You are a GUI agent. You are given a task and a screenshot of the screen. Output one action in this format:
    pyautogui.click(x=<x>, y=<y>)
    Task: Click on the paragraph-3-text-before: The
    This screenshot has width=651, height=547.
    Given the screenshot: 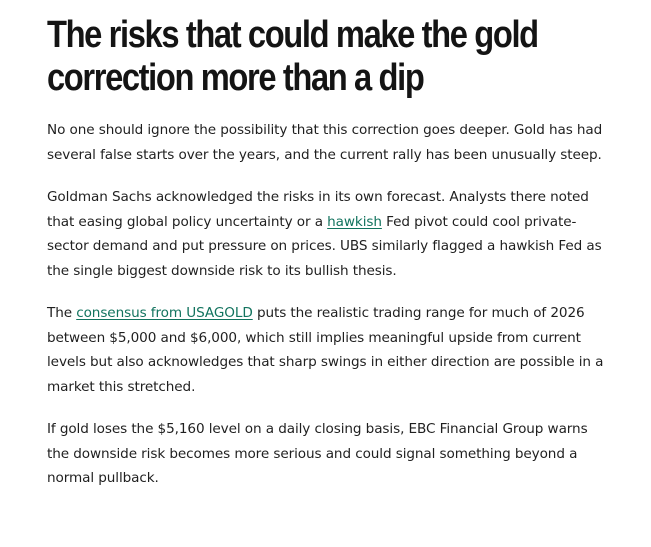 What is the action you would take?
    pyautogui.click(x=62, y=313)
    